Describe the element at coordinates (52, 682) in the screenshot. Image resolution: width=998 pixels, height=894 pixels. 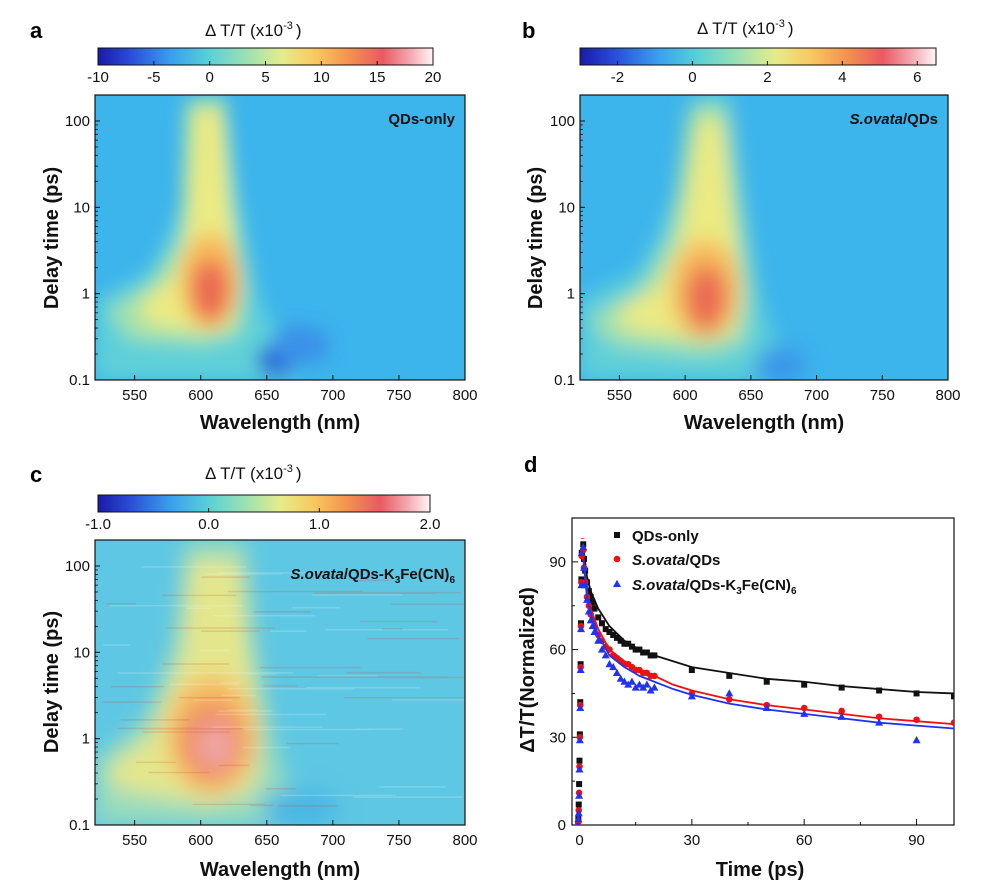
I see `y-axis-label-c: Delay time (ps)` at that location.